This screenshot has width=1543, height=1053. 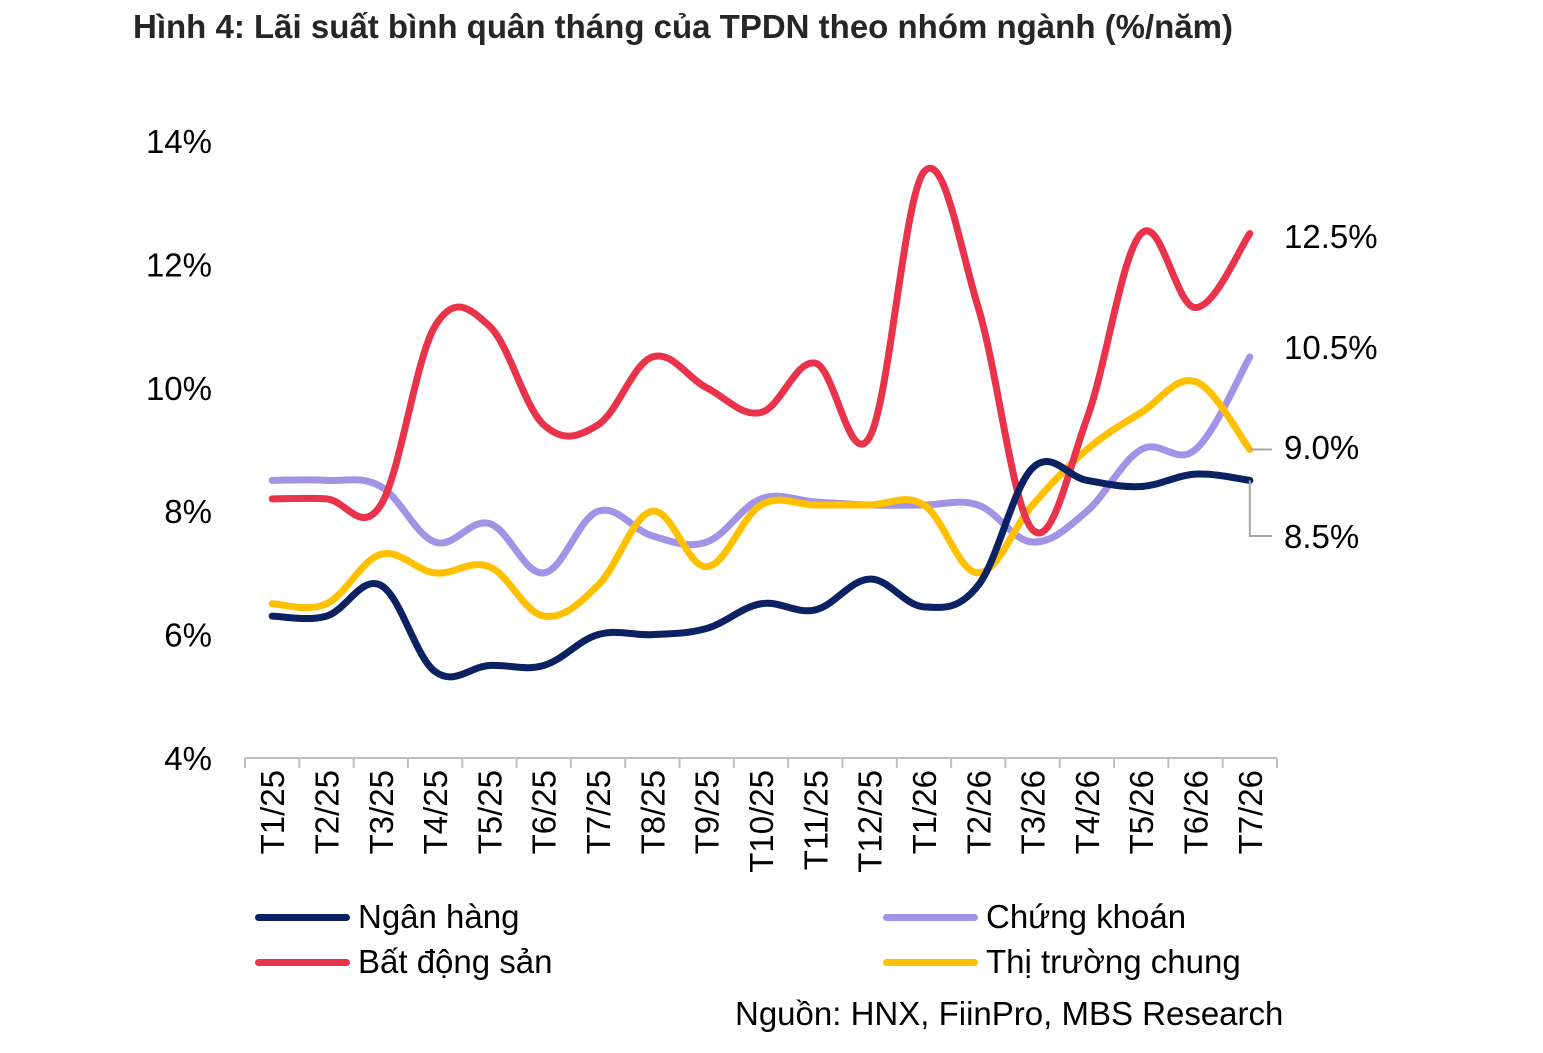 What do you see at coordinates (1009, 1013) in the screenshot?
I see `source-note: Nguồn: HNX, FiinPro, MBS Research` at bounding box center [1009, 1013].